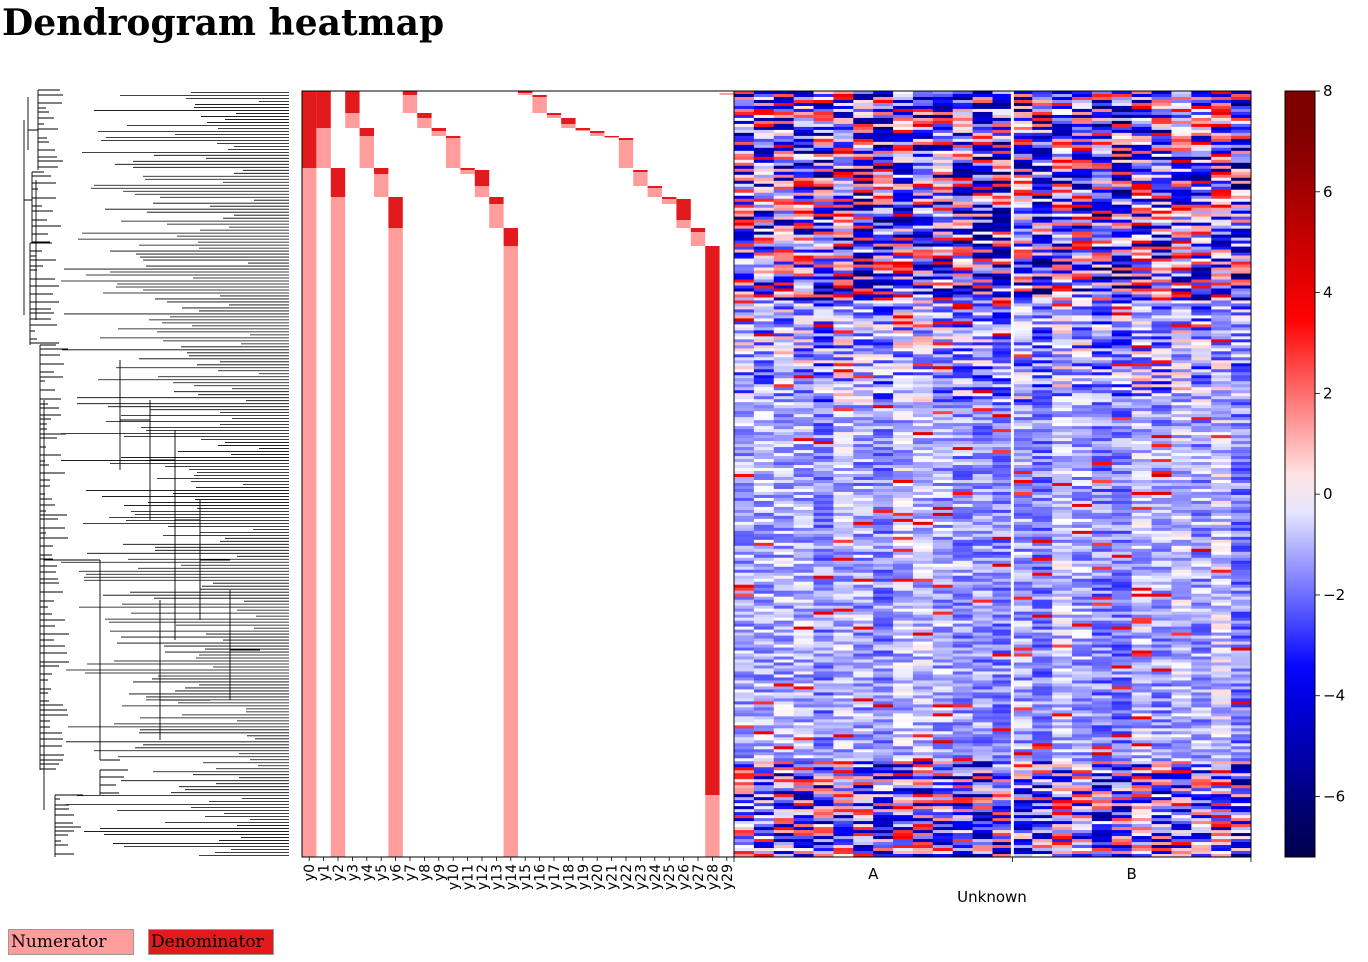 This screenshot has width=1368, height=962. Describe the element at coordinates (526, 877) in the screenshot. I see `membership-label-y15: y15` at that location.